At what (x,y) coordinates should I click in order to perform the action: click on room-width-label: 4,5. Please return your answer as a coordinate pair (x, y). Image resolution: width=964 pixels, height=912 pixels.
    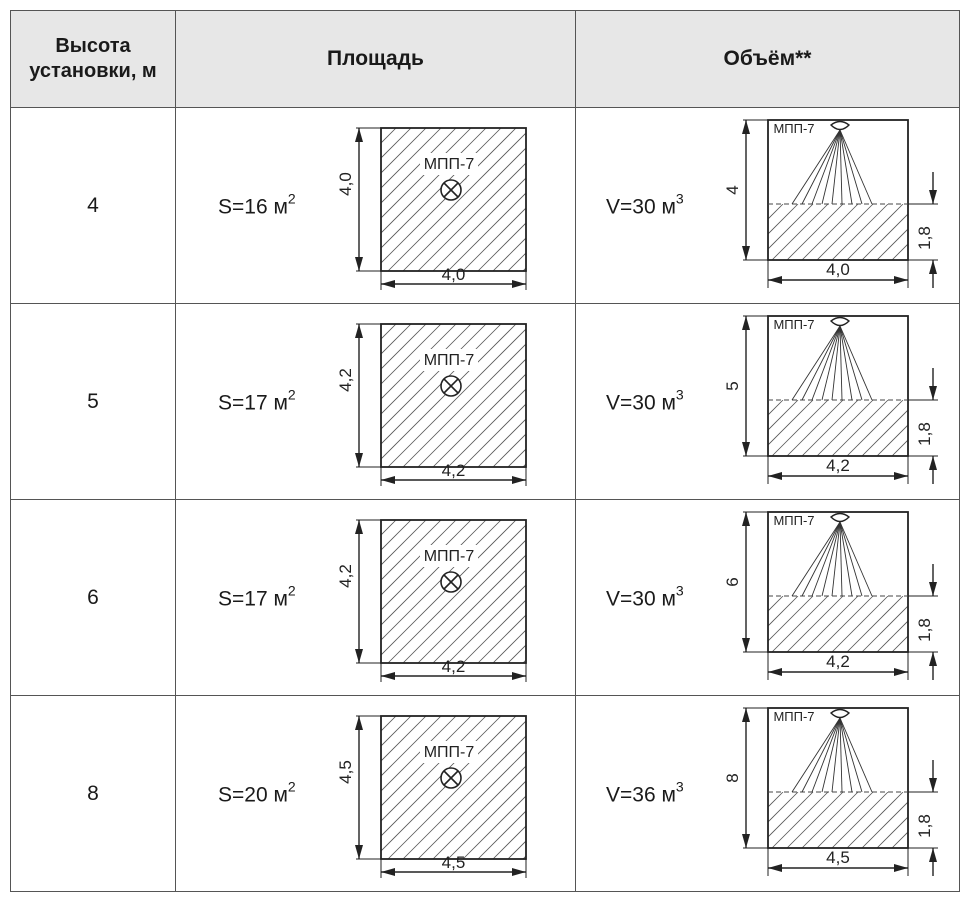
    Looking at the image, I should click on (838, 857).